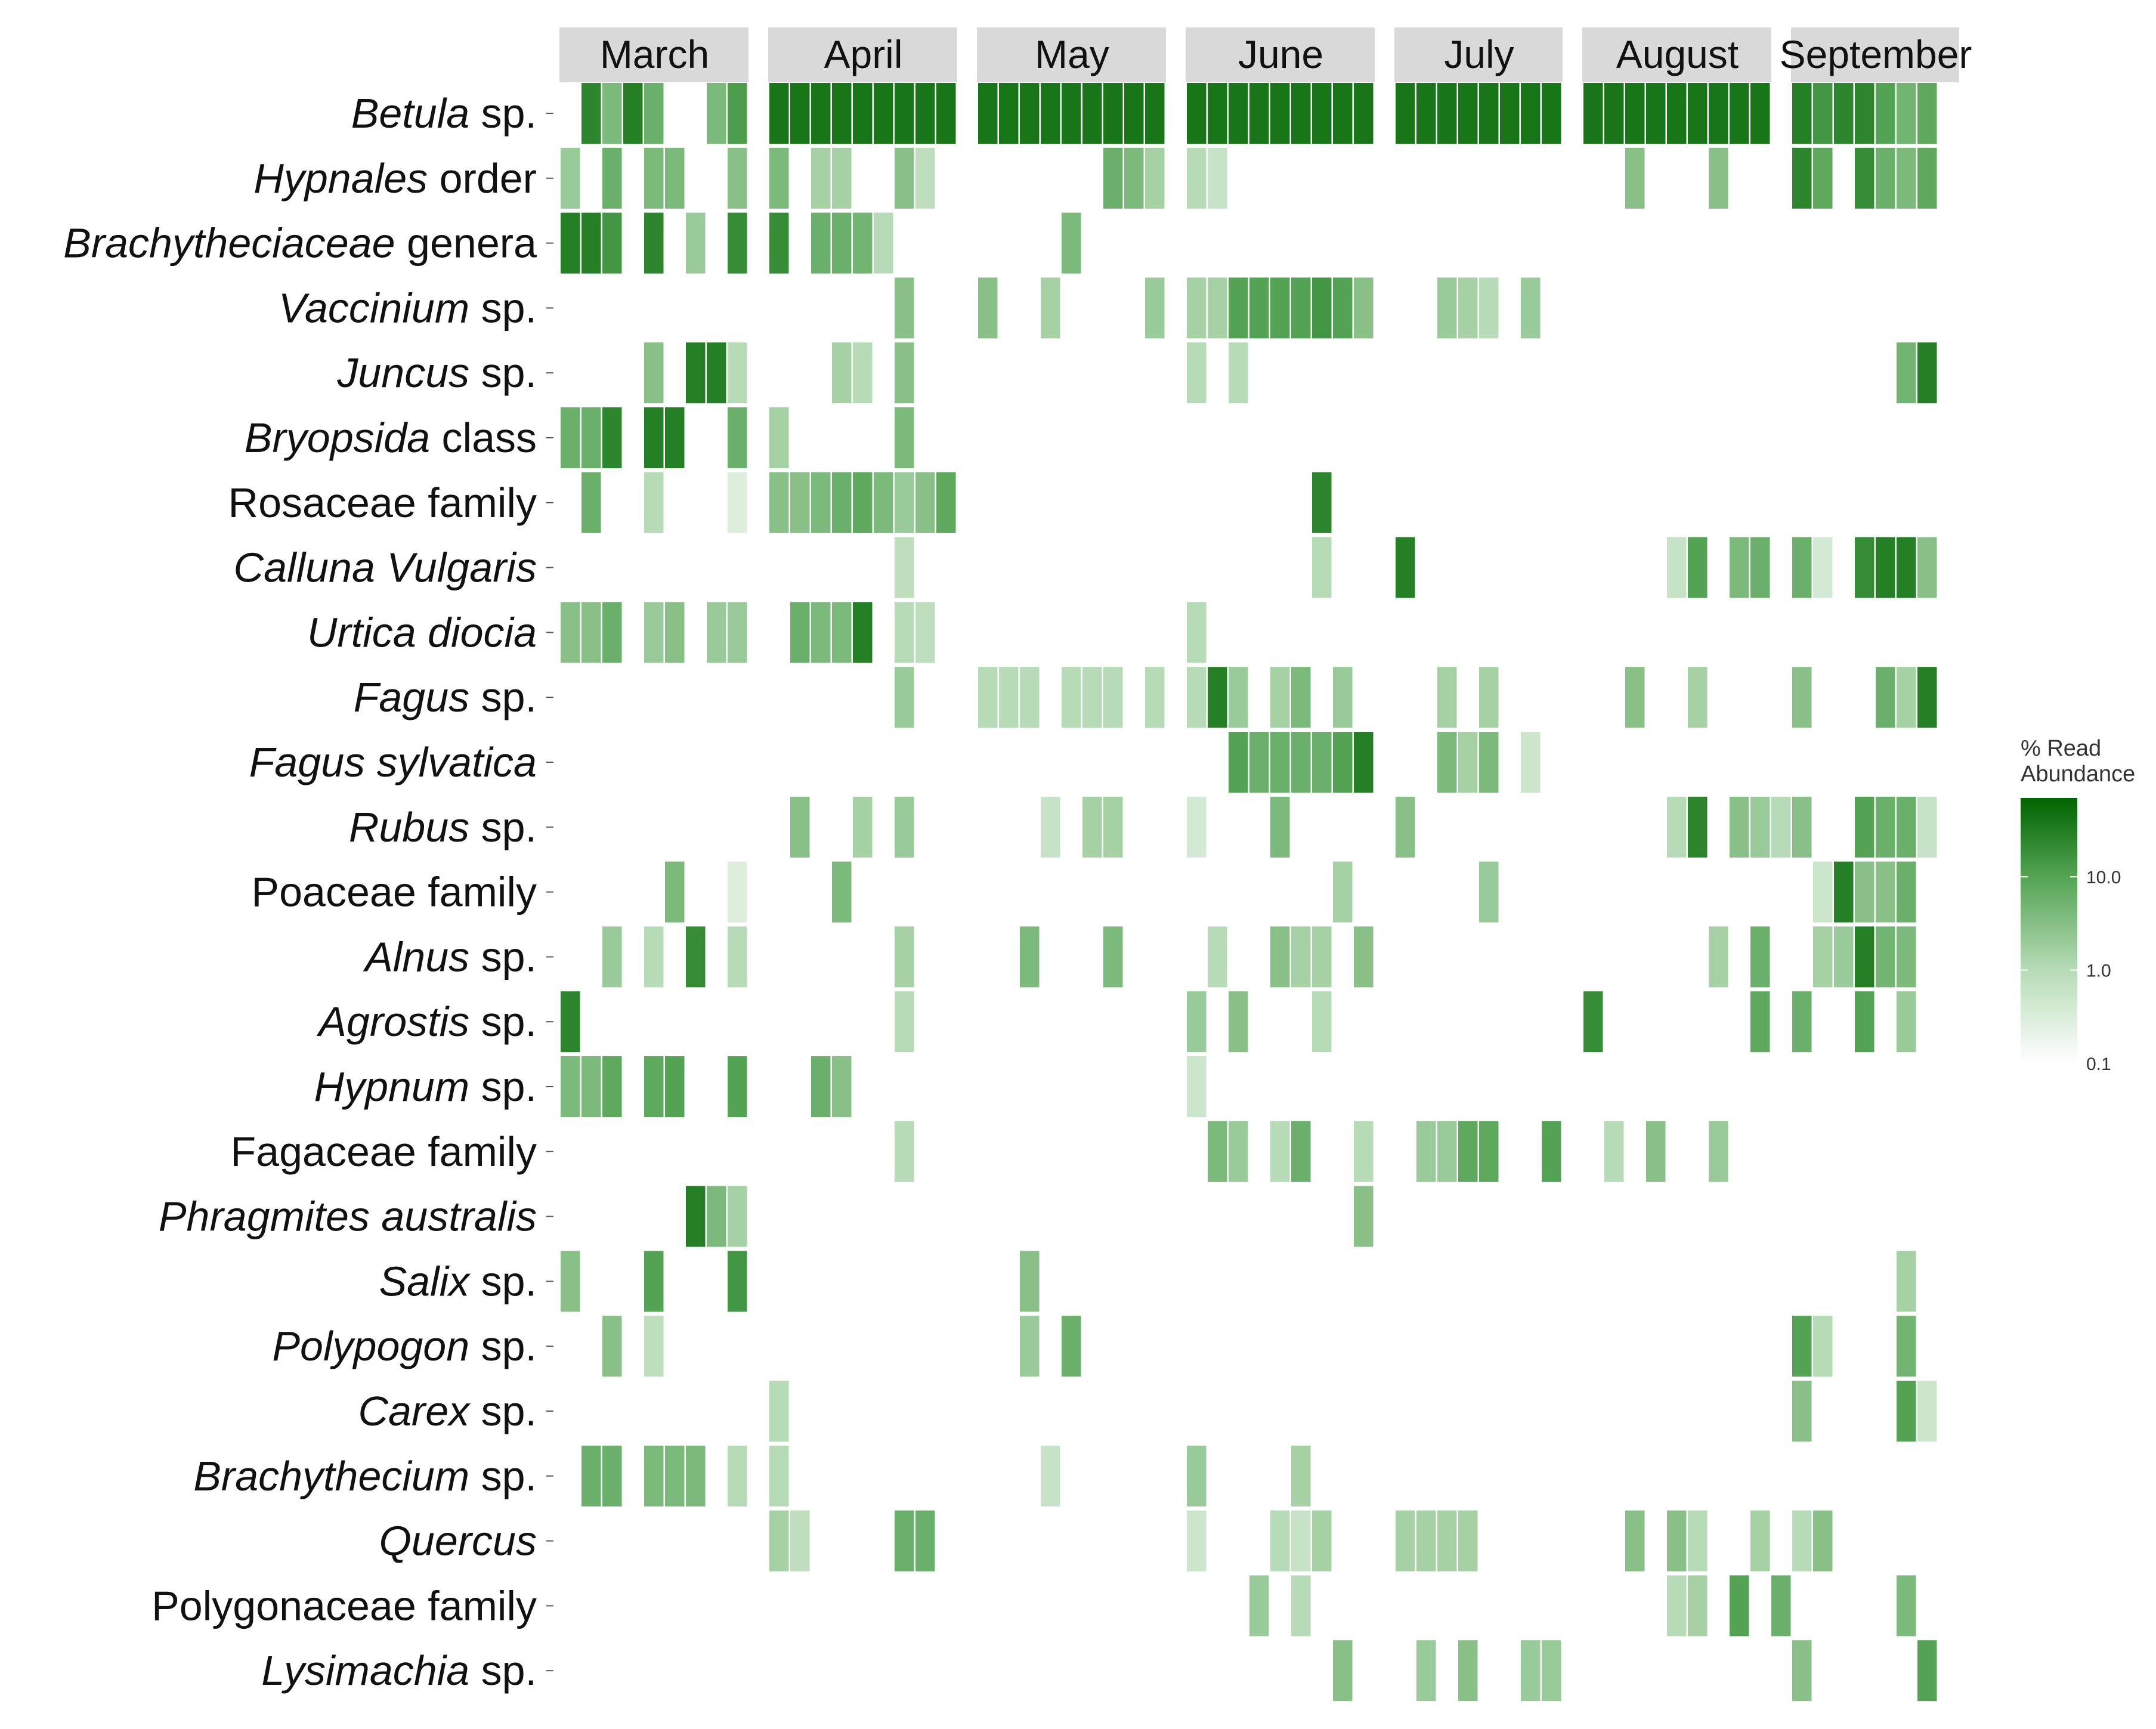 The width and height of the screenshot is (2156, 1729). What do you see at coordinates (2098, 971) in the screenshot?
I see `legend-tick-label: 1.0` at bounding box center [2098, 971].